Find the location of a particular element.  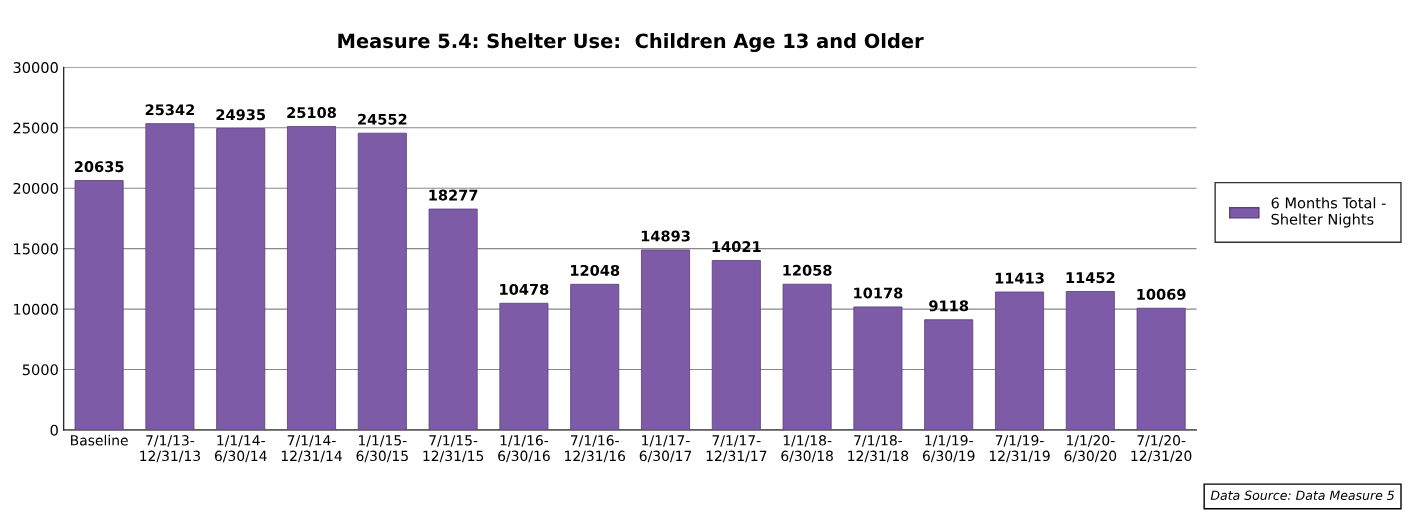

y-tick-label: 5000 is located at coordinates (40, 370).